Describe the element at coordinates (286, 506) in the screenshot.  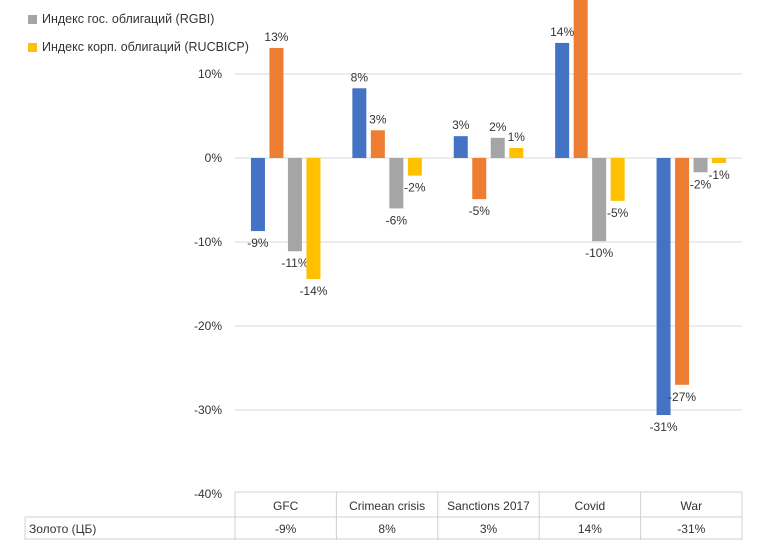
I see `x-category-label: GFC` at that location.